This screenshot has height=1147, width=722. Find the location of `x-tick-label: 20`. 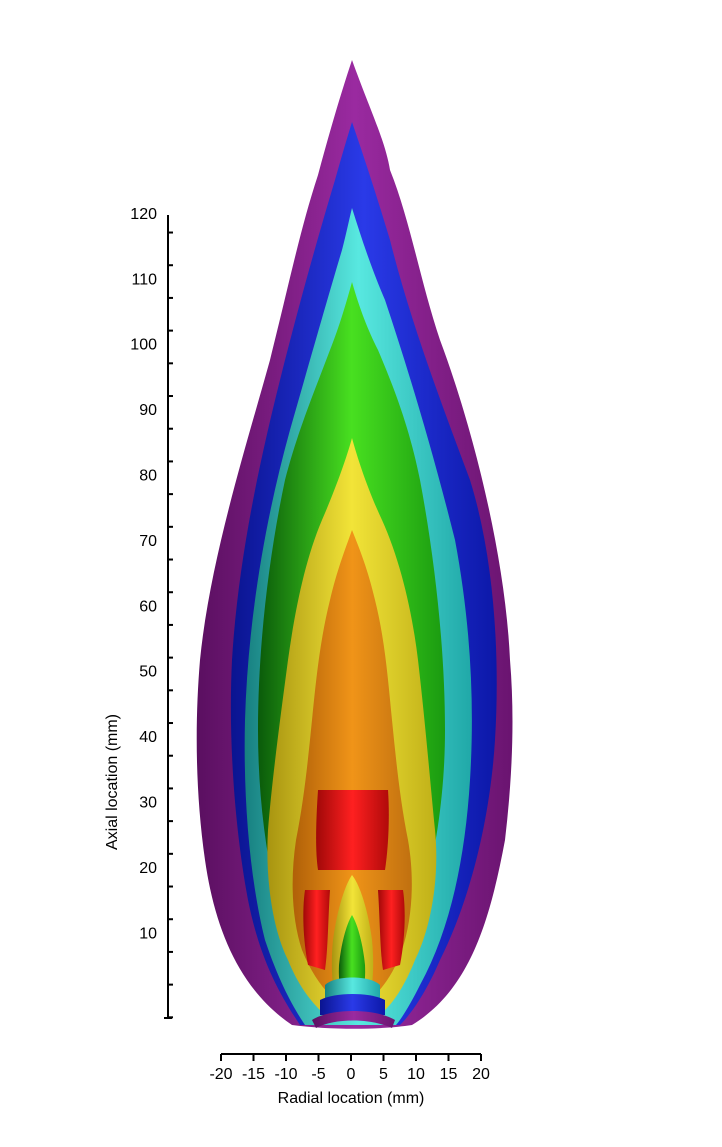

x-tick-label: 20 is located at coordinates (481, 1074).